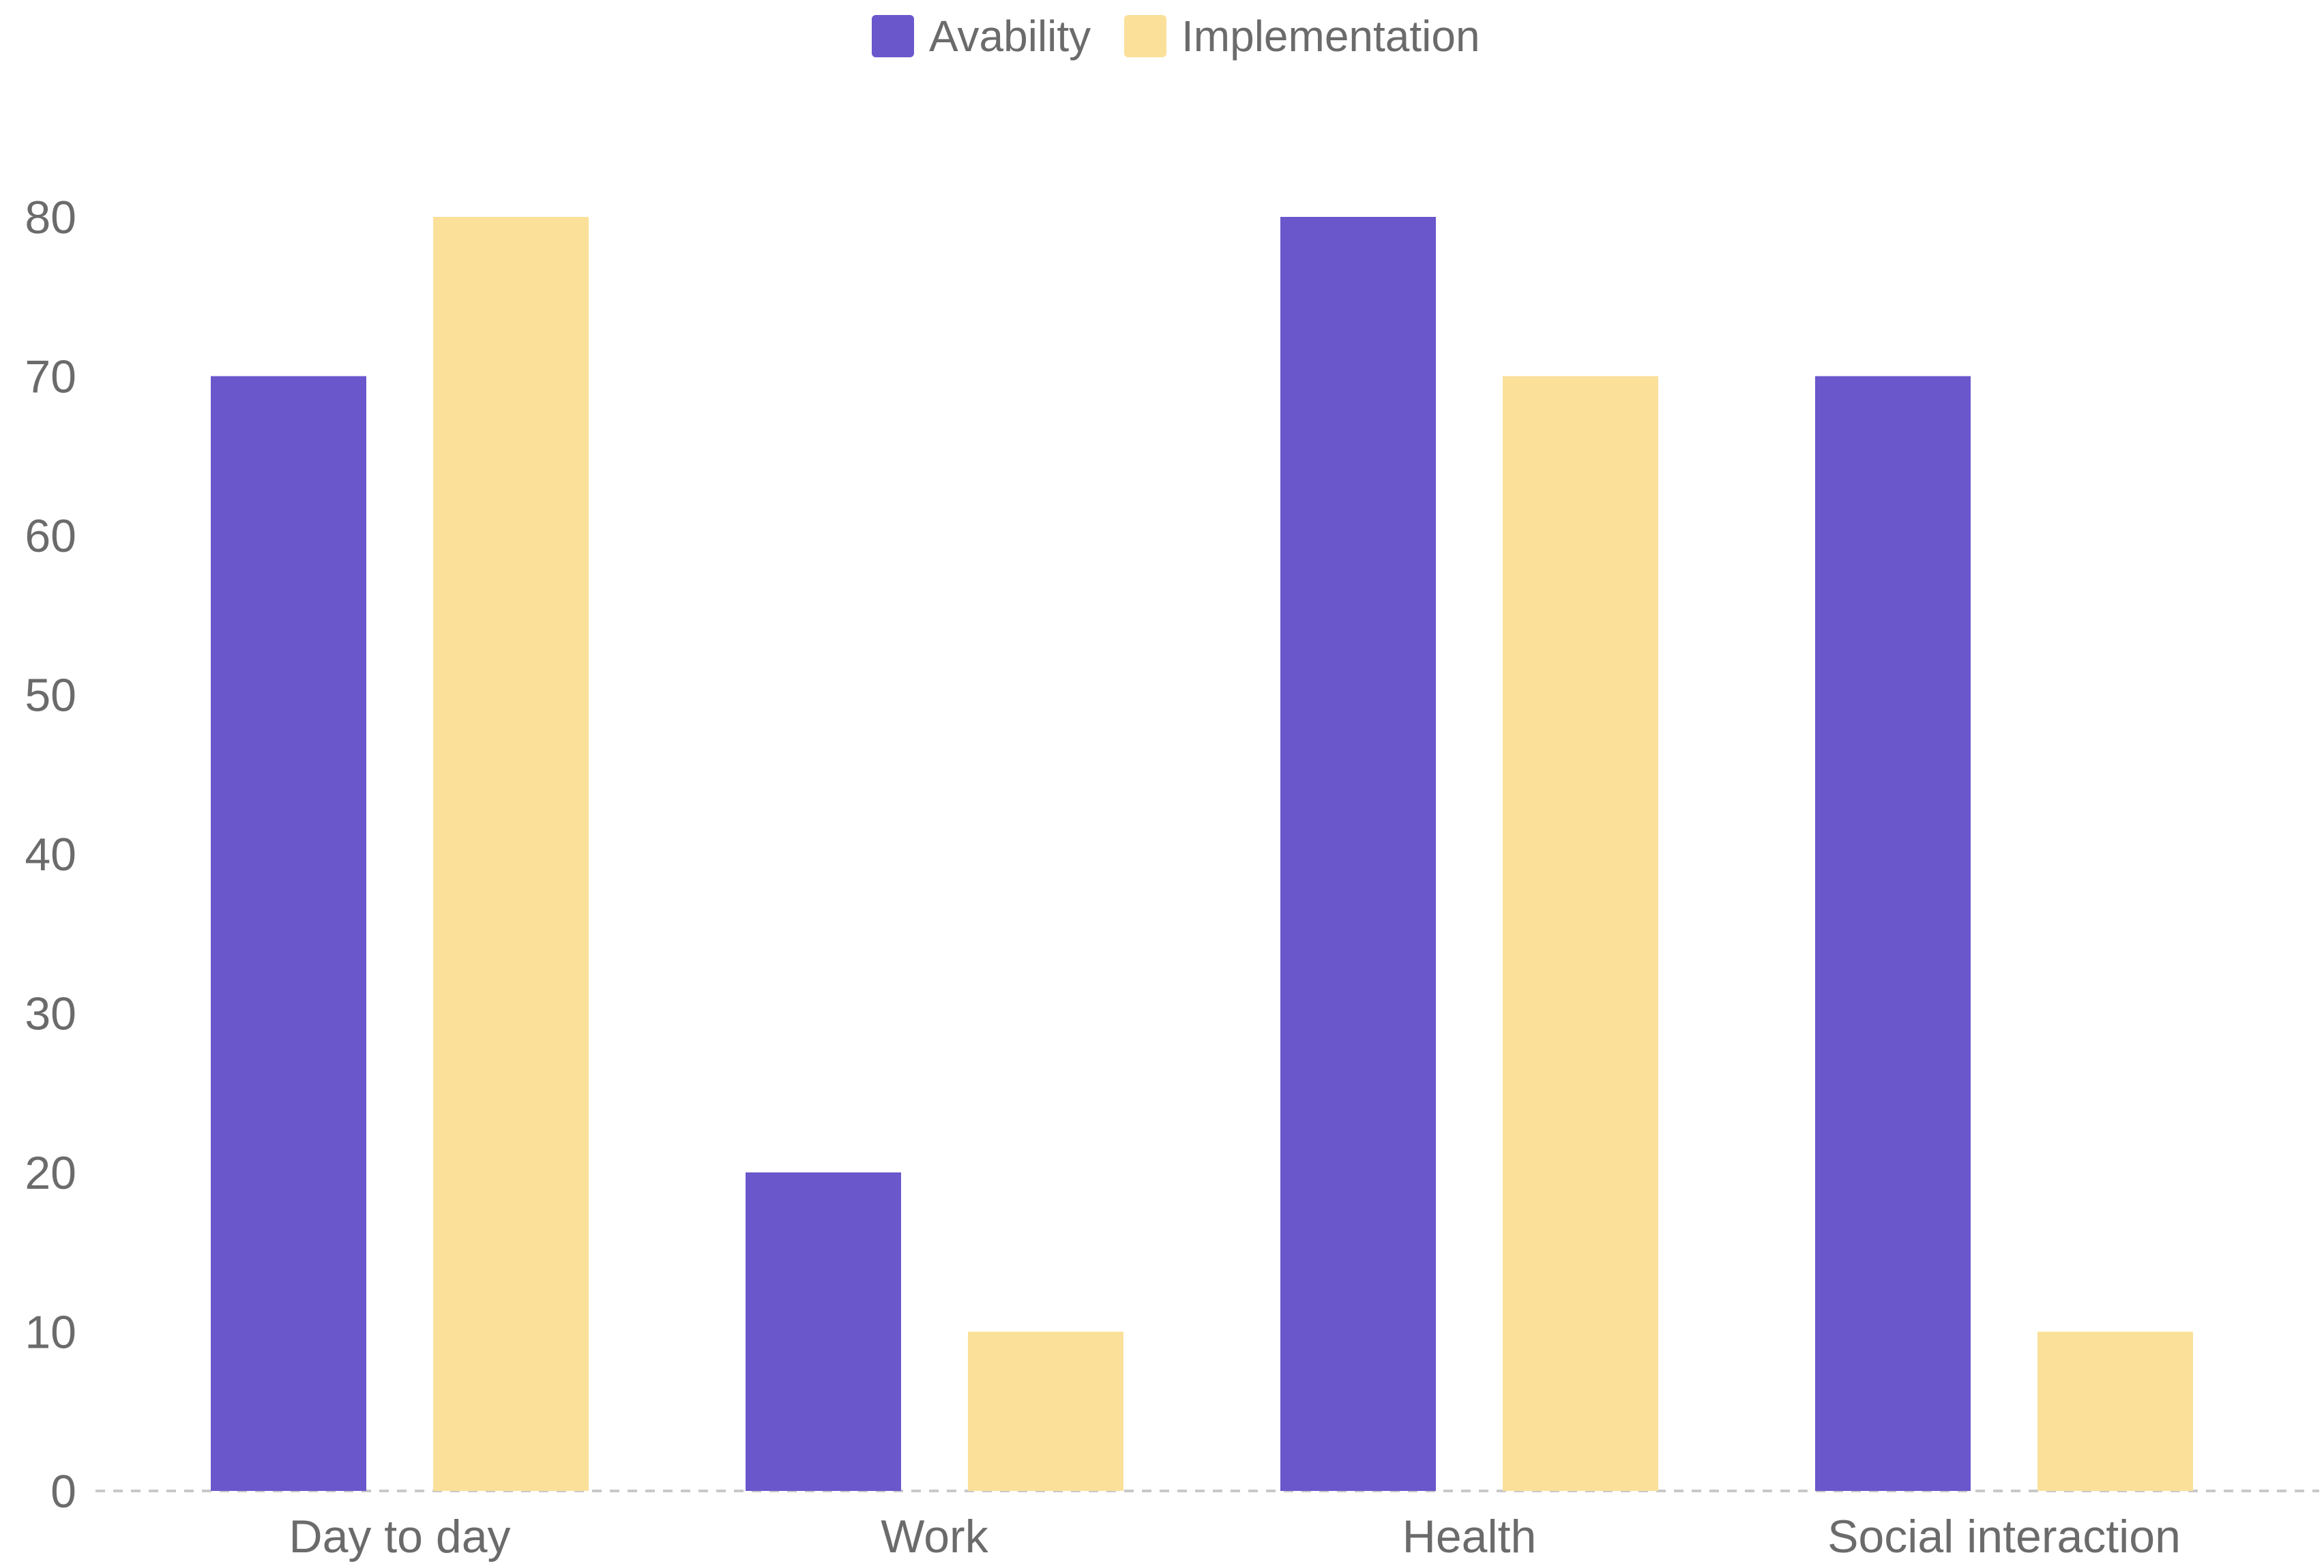 Image resolution: width=2324 pixels, height=1568 pixels. What do you see at coordinates (1010, 36) in the screenshot?
I see `legend-label-avability: Avability` at bounding box center [1010, 36].